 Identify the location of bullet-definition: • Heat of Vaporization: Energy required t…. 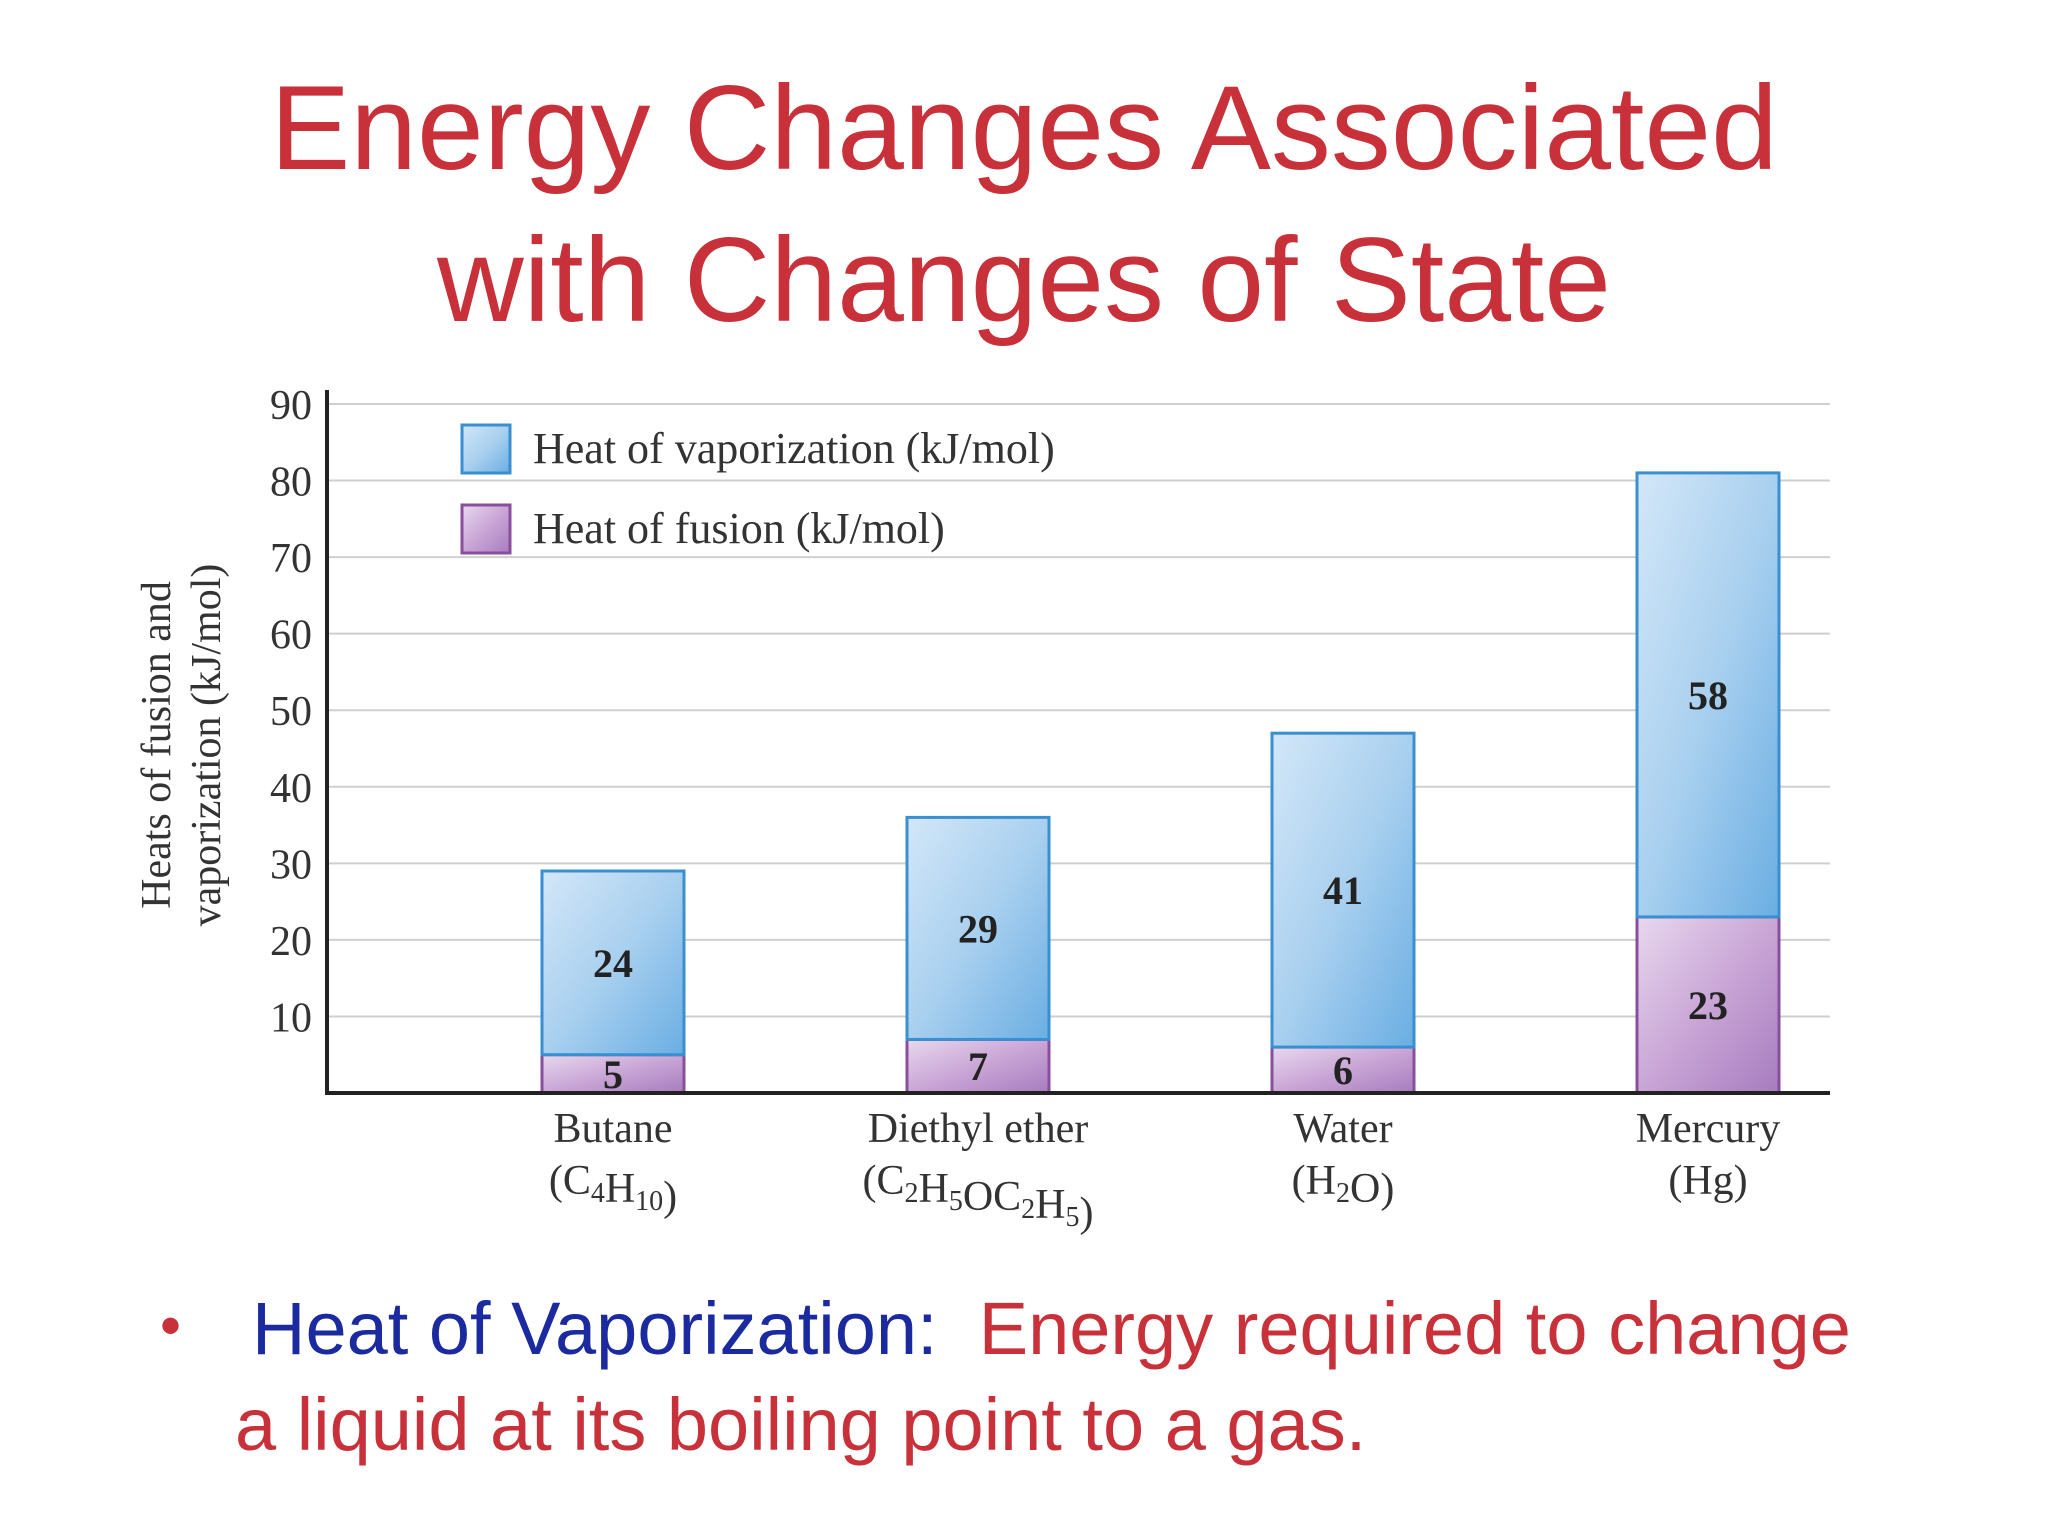
(1090, 1375).